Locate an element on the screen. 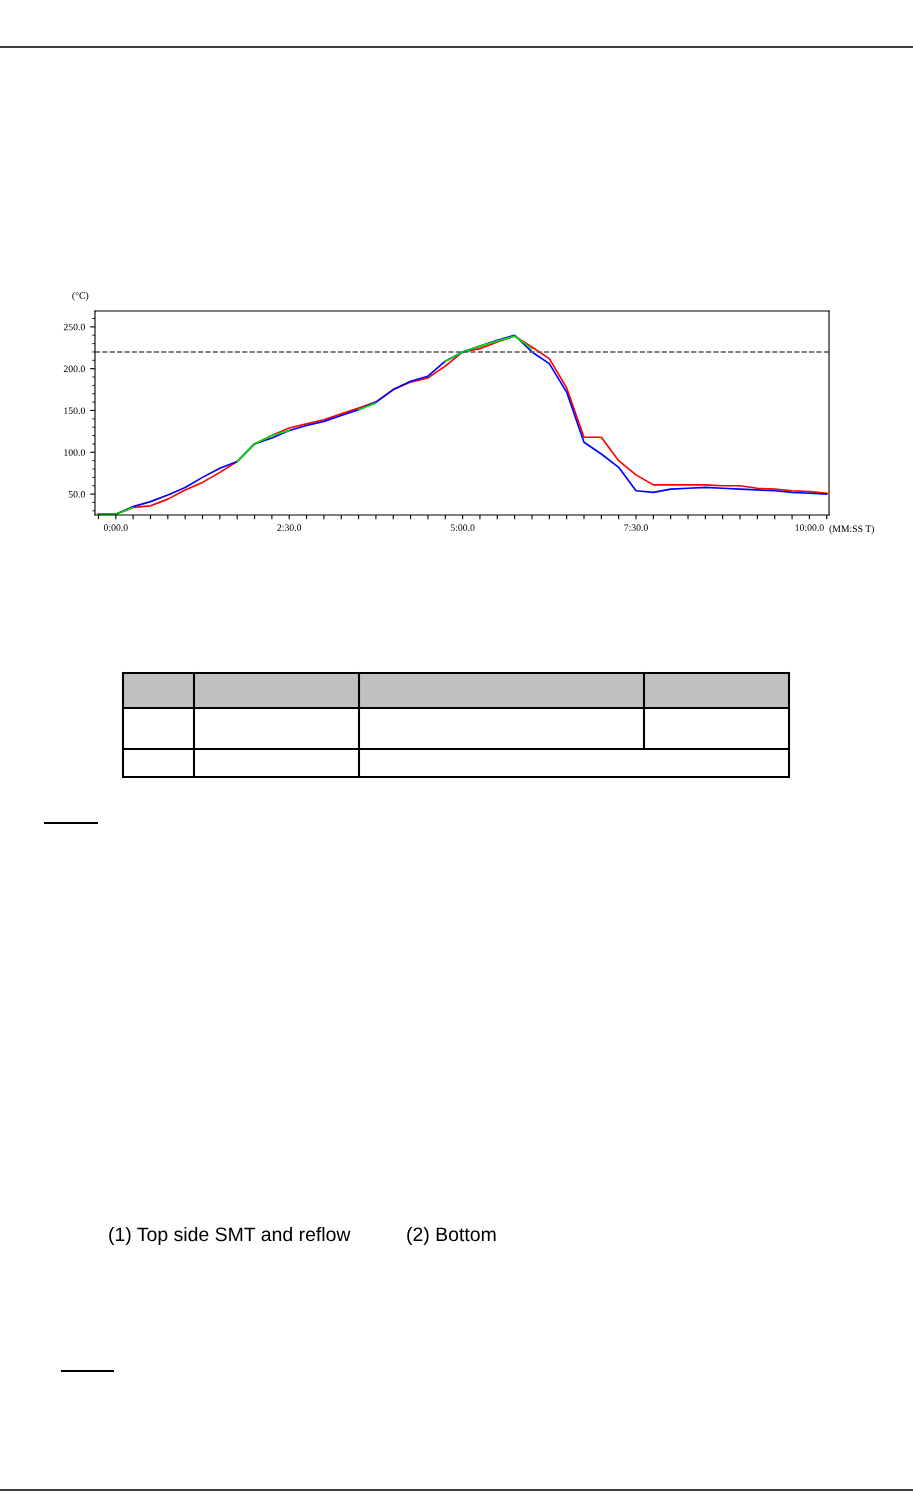 This screenshot has width=913, height=1495. y-tick-label: 250.0 is located at coordinates (74, 327).